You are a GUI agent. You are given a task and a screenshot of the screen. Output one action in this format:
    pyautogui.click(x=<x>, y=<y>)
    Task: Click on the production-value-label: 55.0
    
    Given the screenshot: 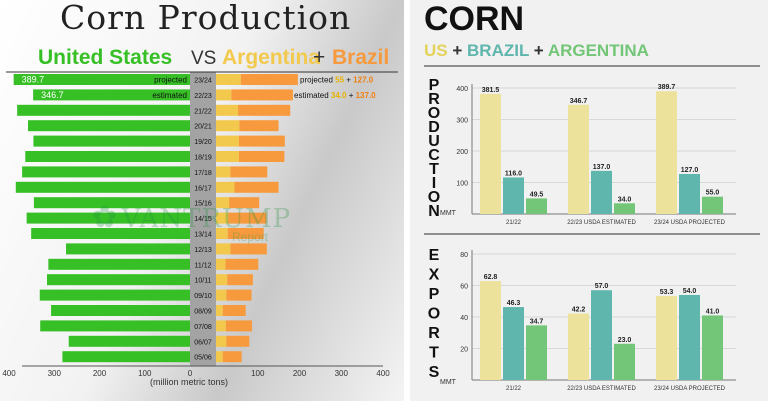 What is the action you would take?
    pyautogui.click(x=713, y=193)
    